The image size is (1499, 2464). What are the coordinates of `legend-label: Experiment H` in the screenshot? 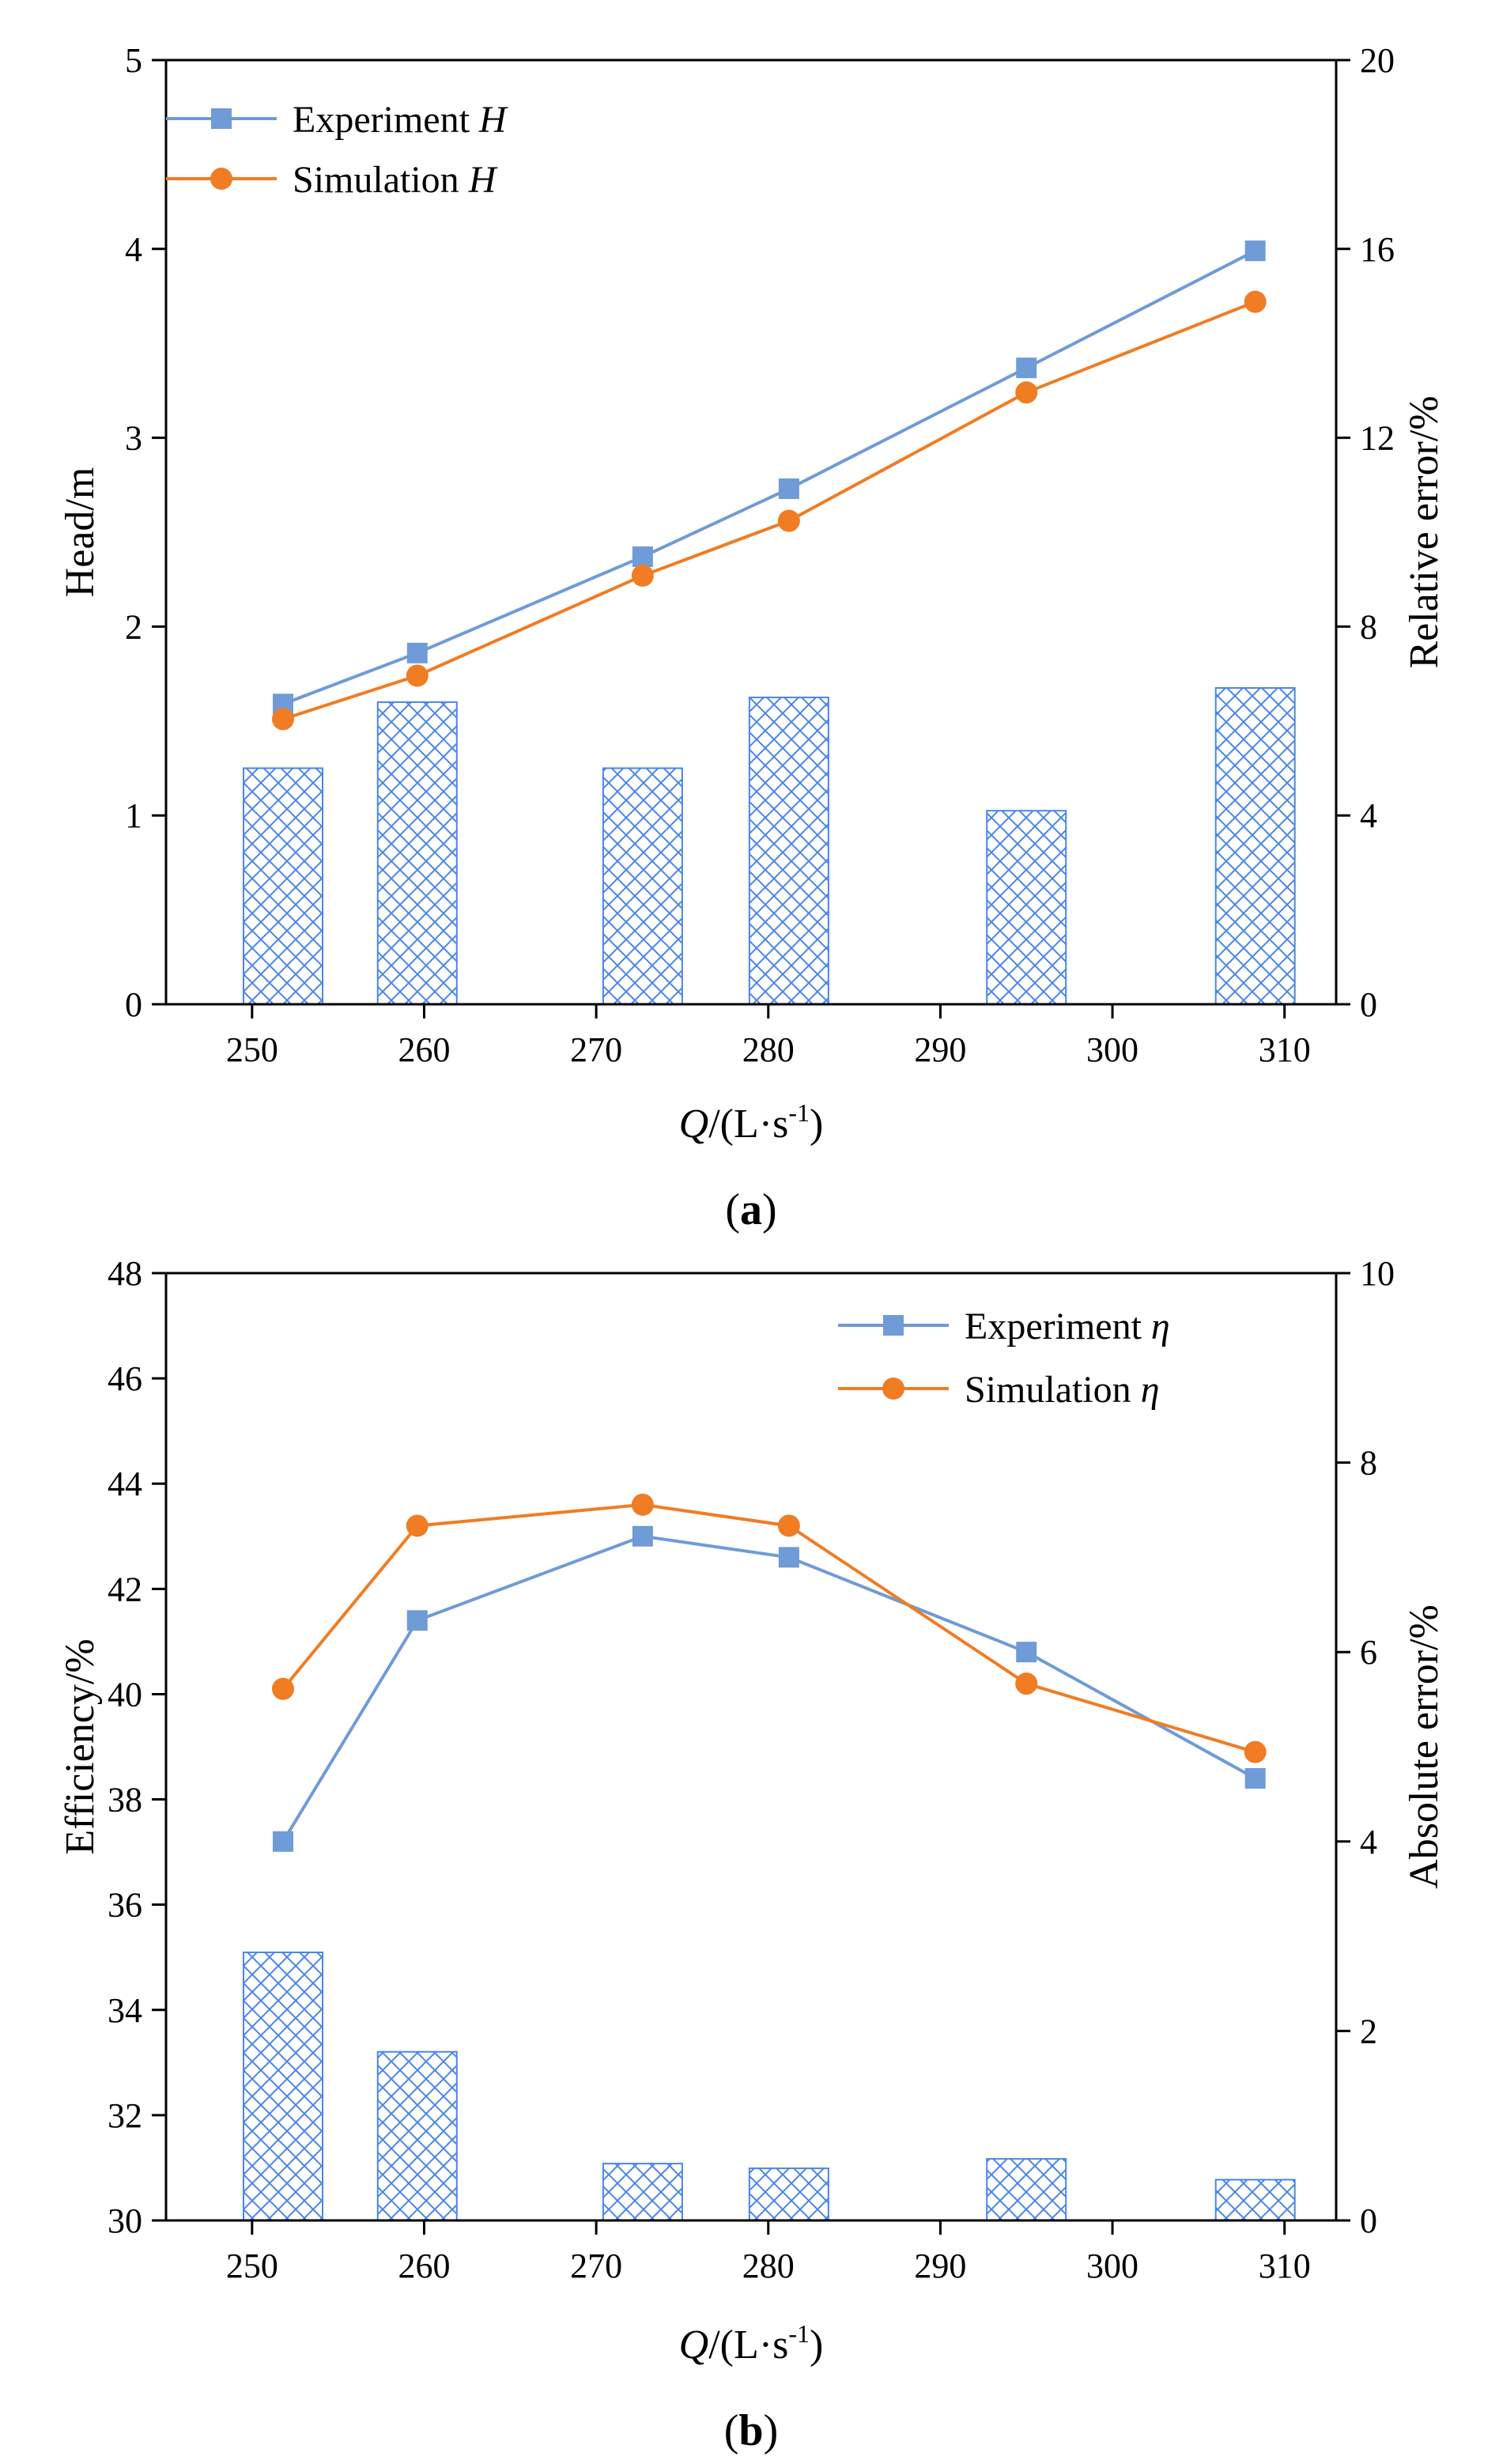 It's located at (401, 120).